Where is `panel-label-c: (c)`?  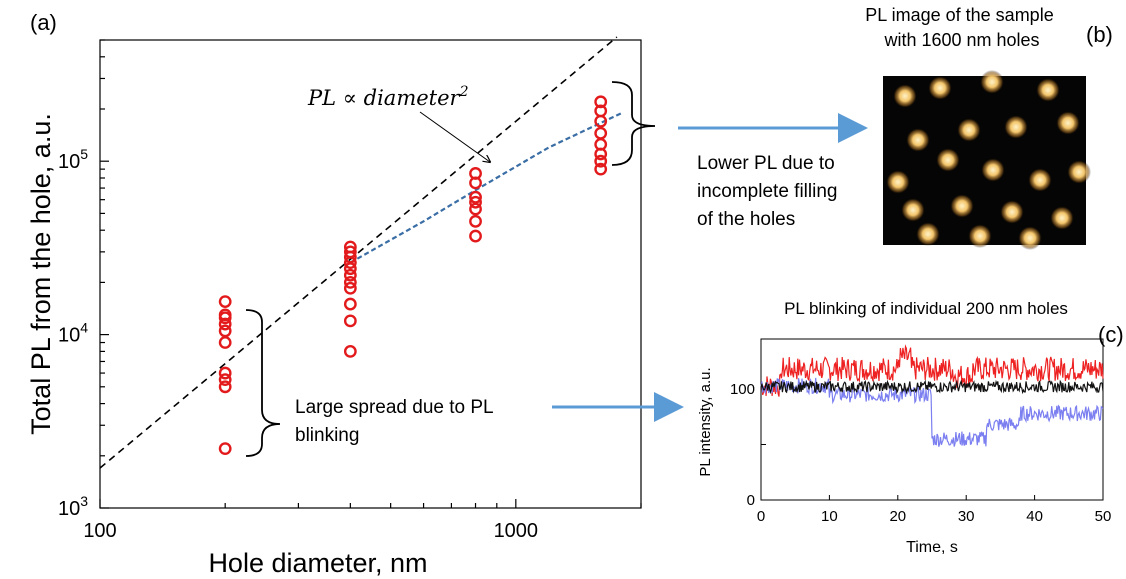
panel-label-c: (c) is located at coordinates (1111, 334).